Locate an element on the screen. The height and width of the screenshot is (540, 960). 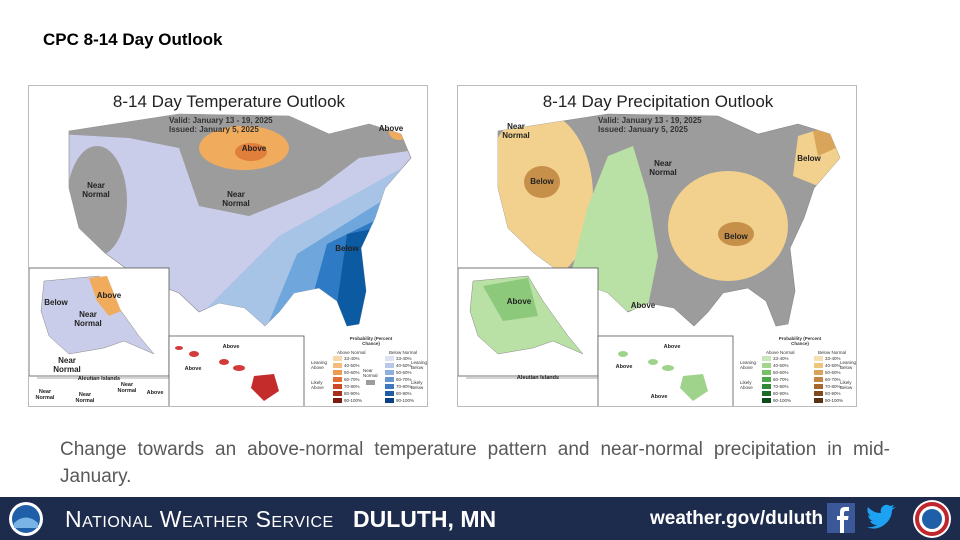
twitter-icon is located at coordinates (881, 518).